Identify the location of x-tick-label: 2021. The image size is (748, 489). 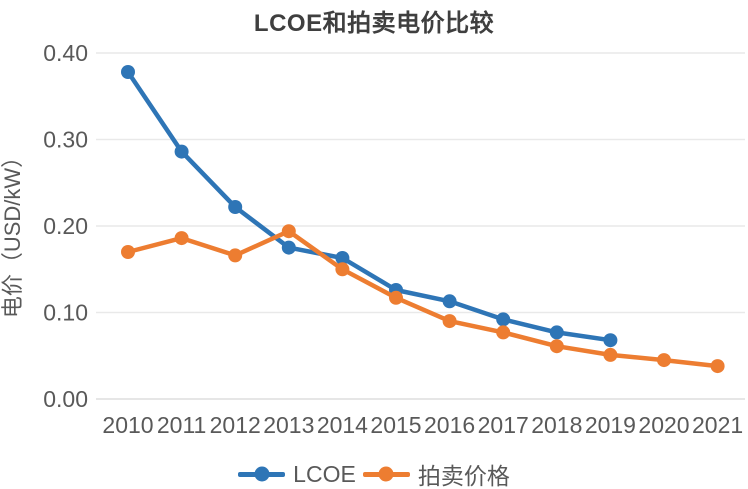
(717, 425).